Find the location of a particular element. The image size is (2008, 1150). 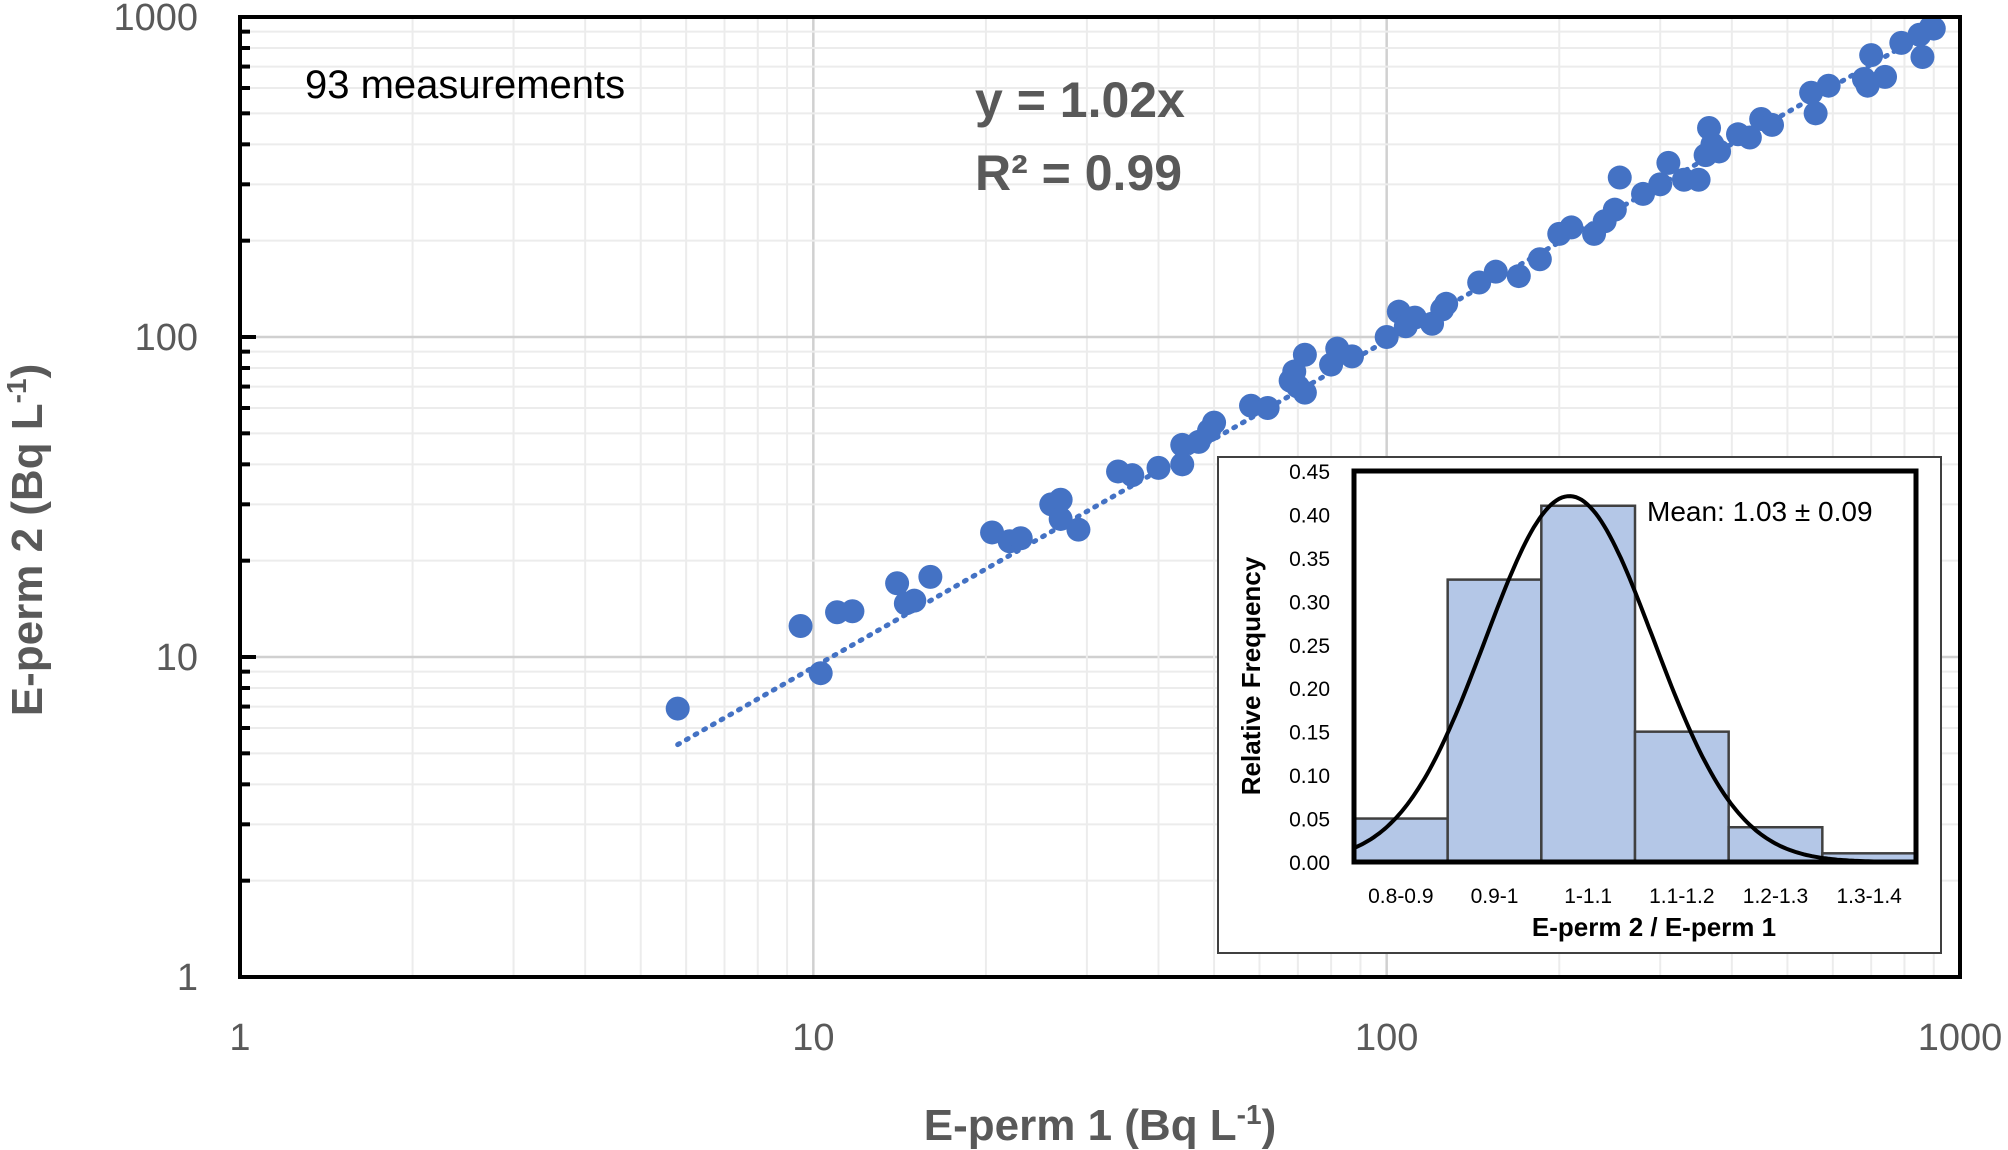

inset-mean-annotation: Mean: 1.03 ± 0.09 is located at coordinates (1760, 511).